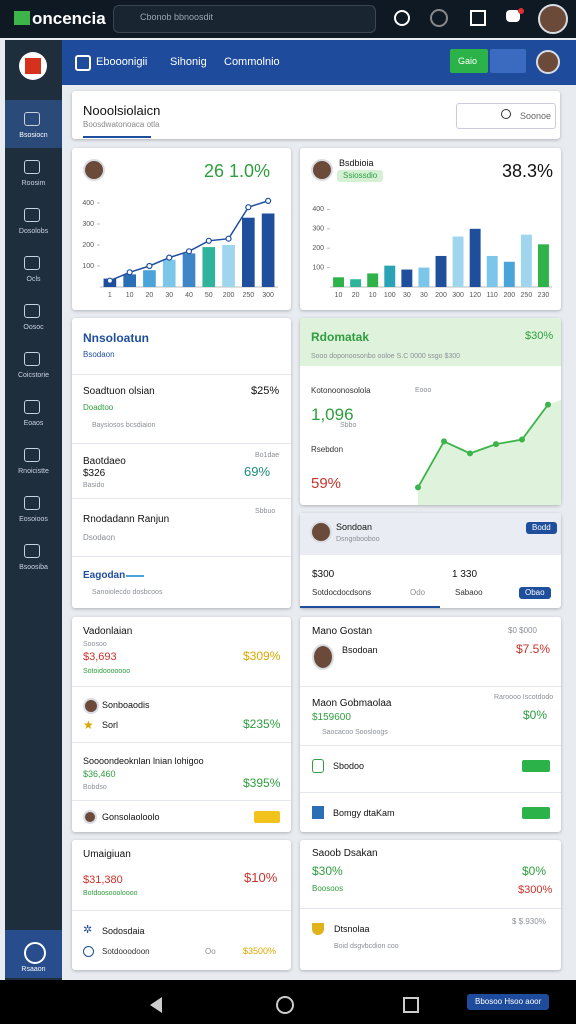 The image size is (576, 1024). Describe the element at coordinates (156, 1005) in the screenshot. I see `back-button` at that location.